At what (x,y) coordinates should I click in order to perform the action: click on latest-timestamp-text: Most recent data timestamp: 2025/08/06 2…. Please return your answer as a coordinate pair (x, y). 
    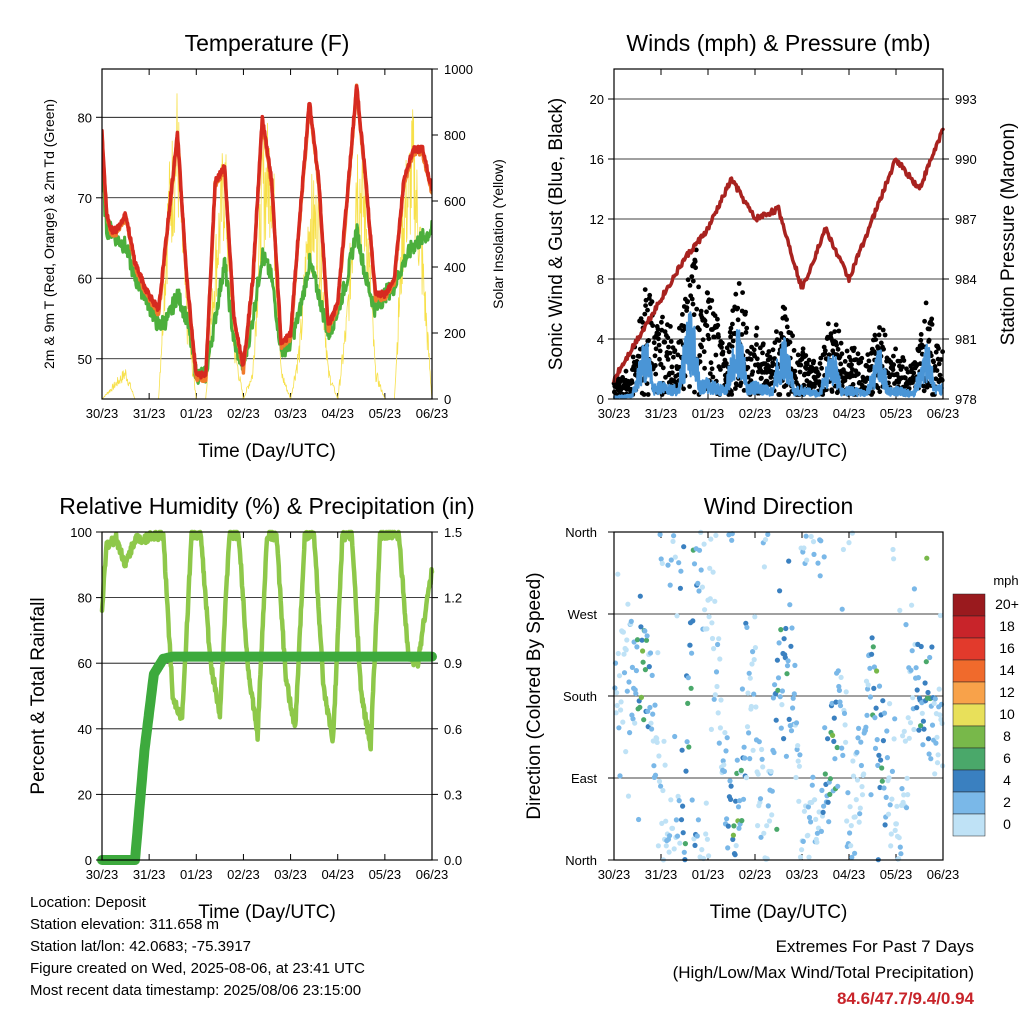
    Looking at the image, I should click on (196, 990).